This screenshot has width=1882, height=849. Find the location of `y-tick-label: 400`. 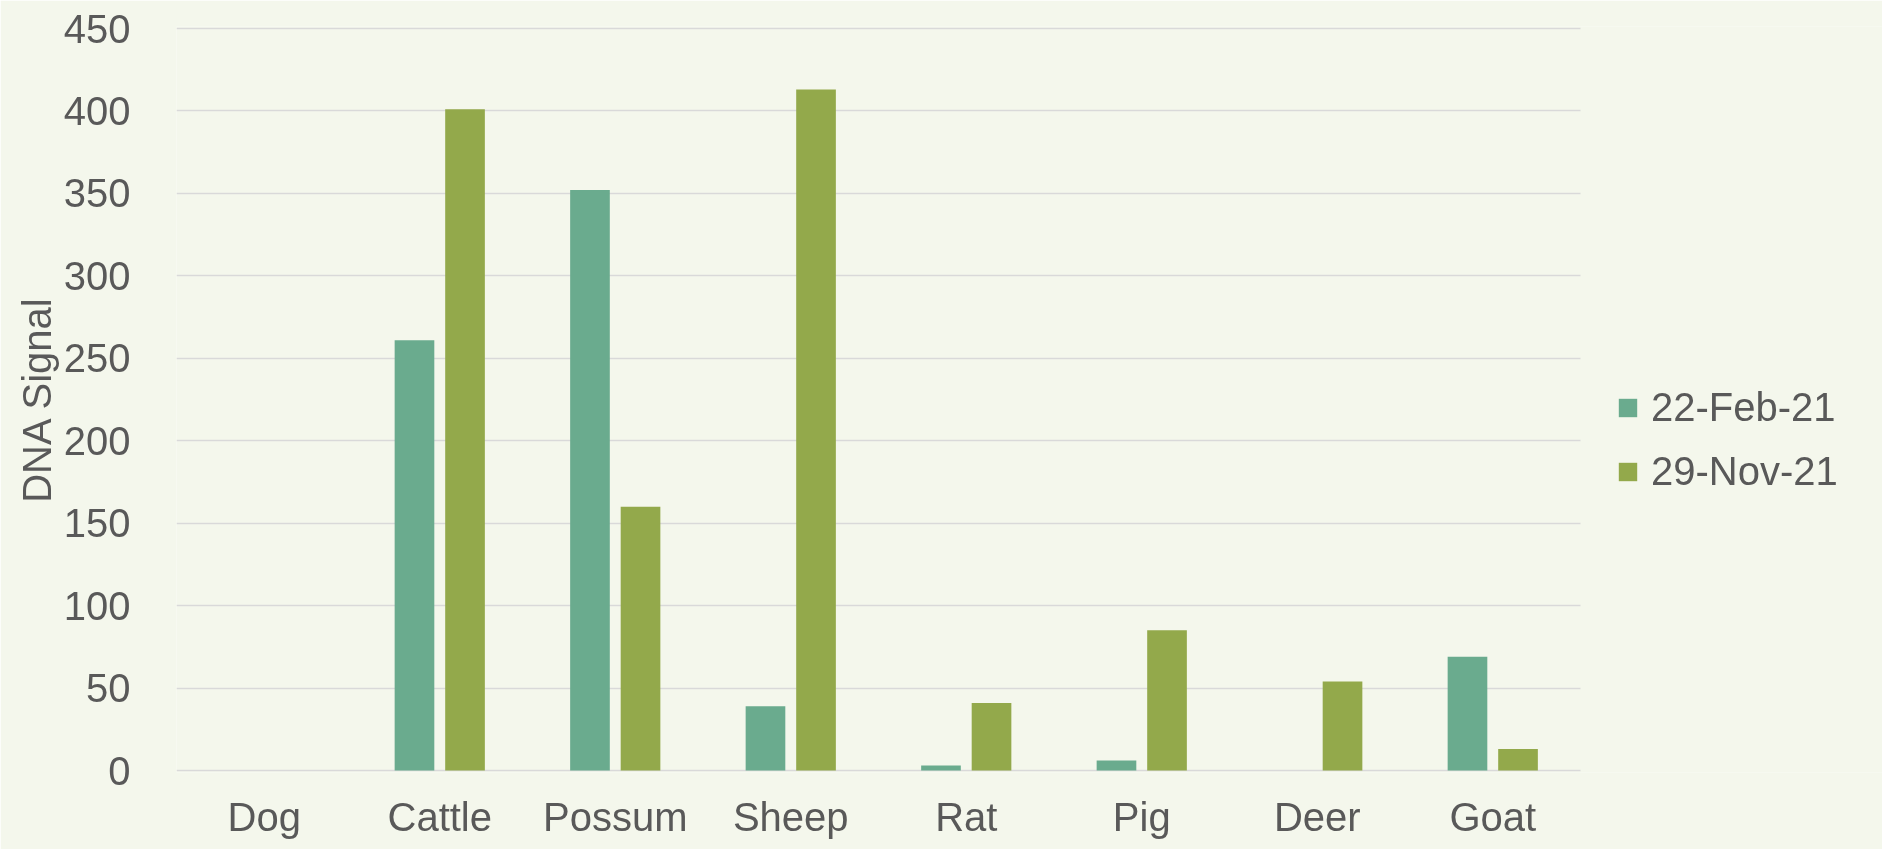

y-tick-label: 400 is located at coordinates (97, 110).